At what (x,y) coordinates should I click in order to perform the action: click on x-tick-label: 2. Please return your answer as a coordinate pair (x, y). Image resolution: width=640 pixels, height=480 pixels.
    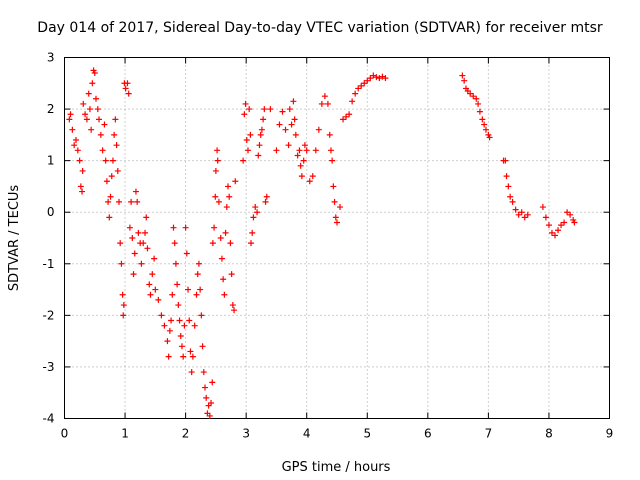
    Looking at the image, I should click on (186, 434).